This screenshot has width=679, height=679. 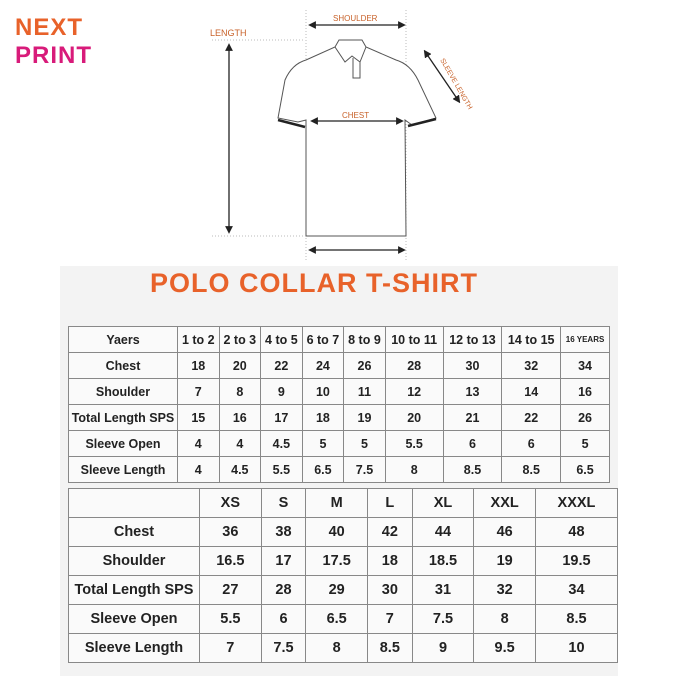 What do you see at coordinates (281, 417) in the screenshot?
I see `table-cell: 17` at bounding box center [281, 417].